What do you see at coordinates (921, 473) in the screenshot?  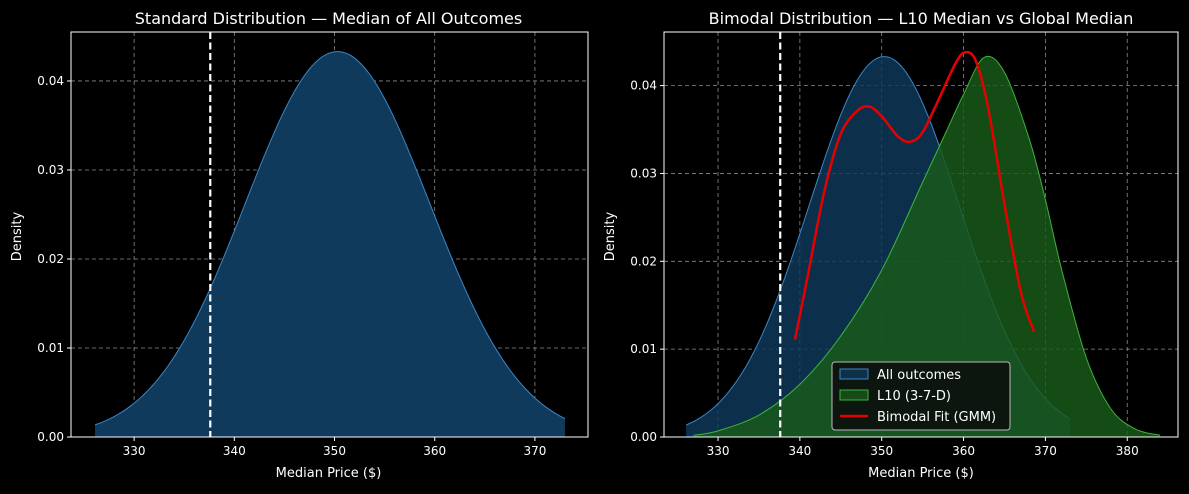 I see `right-chart-x-axis-label: Median Price ($)` at bounding box center [921, 473].